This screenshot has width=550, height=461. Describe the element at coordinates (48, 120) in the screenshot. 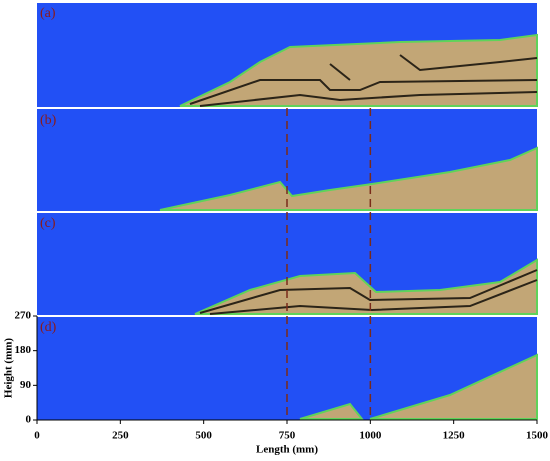

I see `panel-label: (b)` at that location.